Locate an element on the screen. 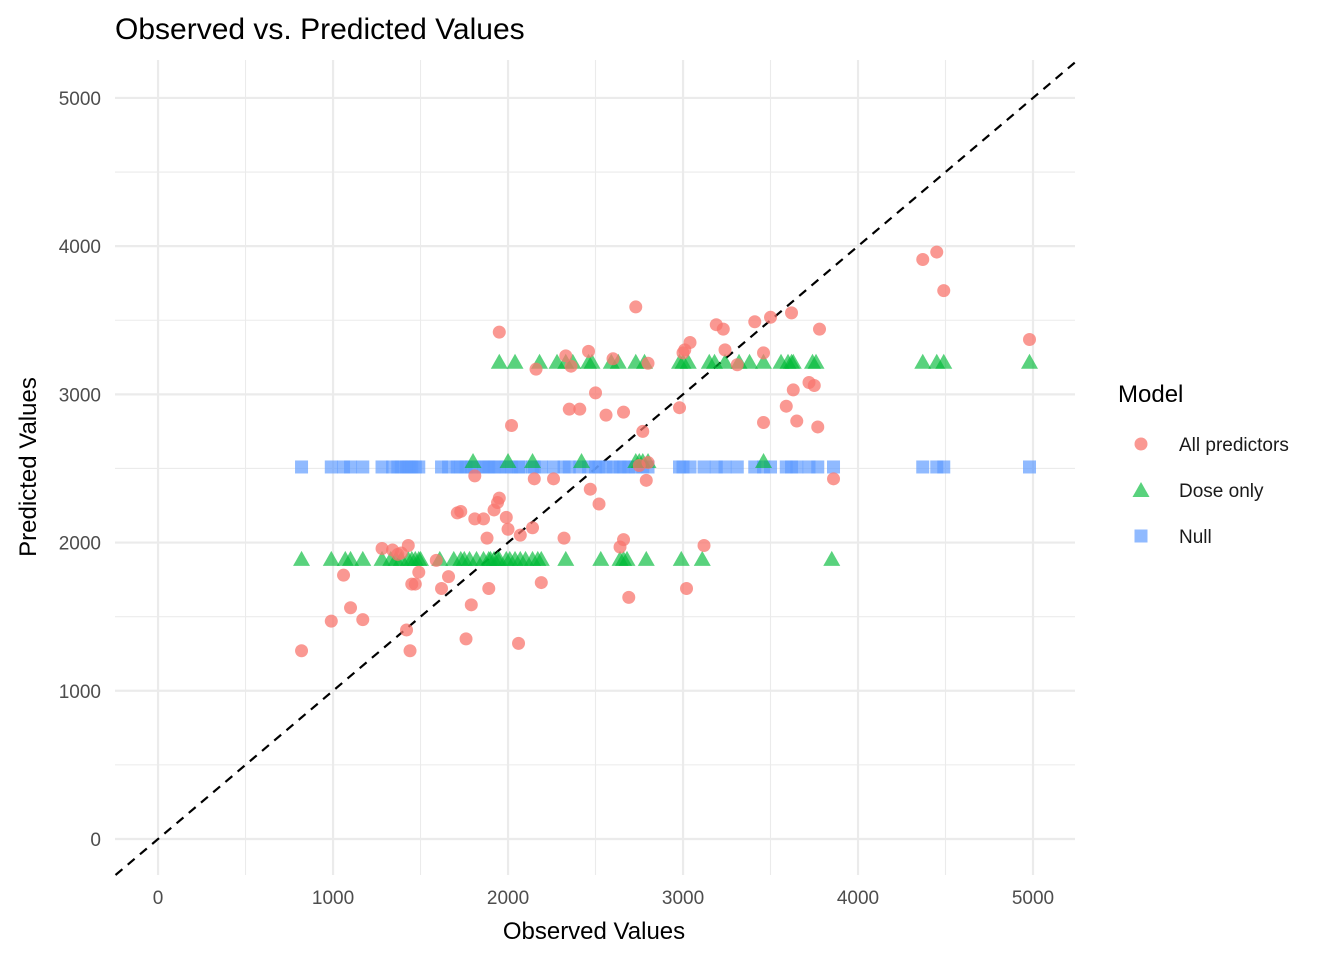  x-tick-label: 0 is located at coordinates (158, 898).